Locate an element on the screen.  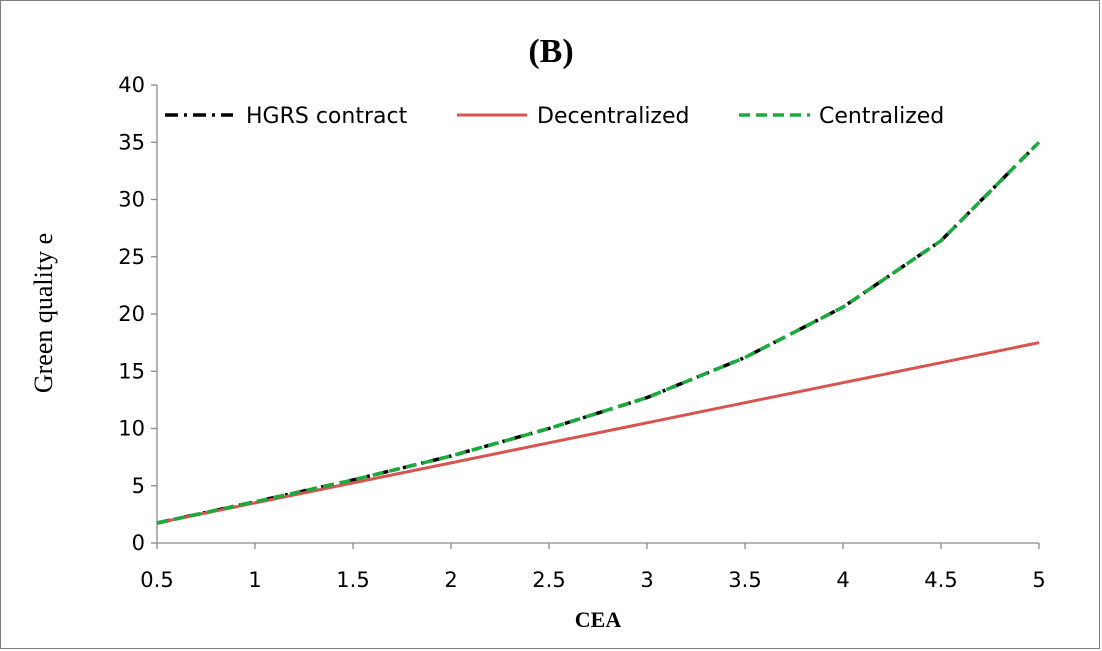
x-tick-label: 3 is located at coordinates (646, 580).